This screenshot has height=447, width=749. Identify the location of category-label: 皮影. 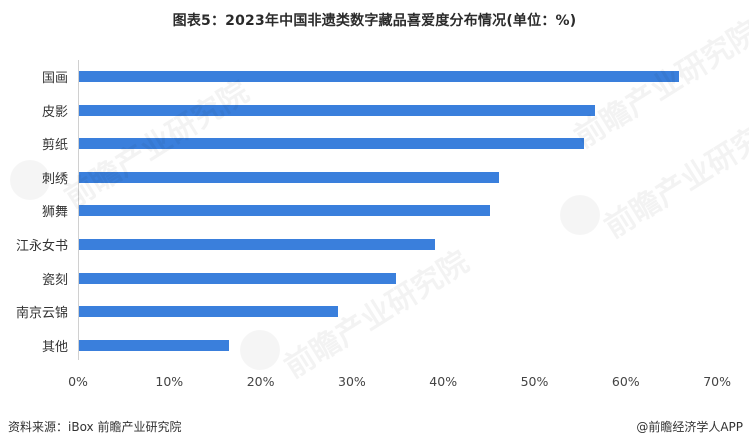
(54, 112).